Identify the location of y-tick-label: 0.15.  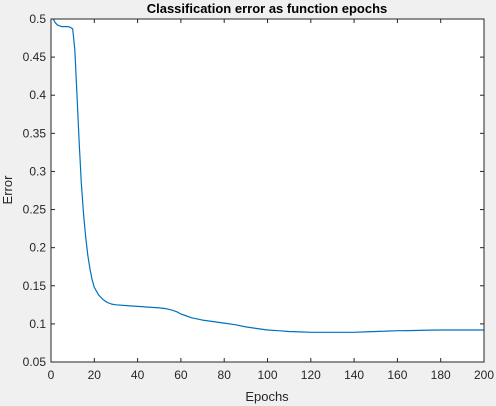
(35, 286).